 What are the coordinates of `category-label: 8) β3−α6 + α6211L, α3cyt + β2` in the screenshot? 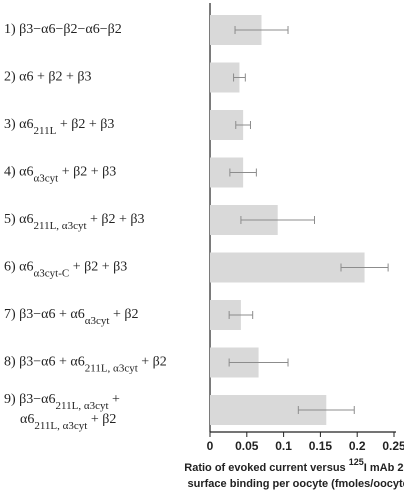 It's located at (85, 364).